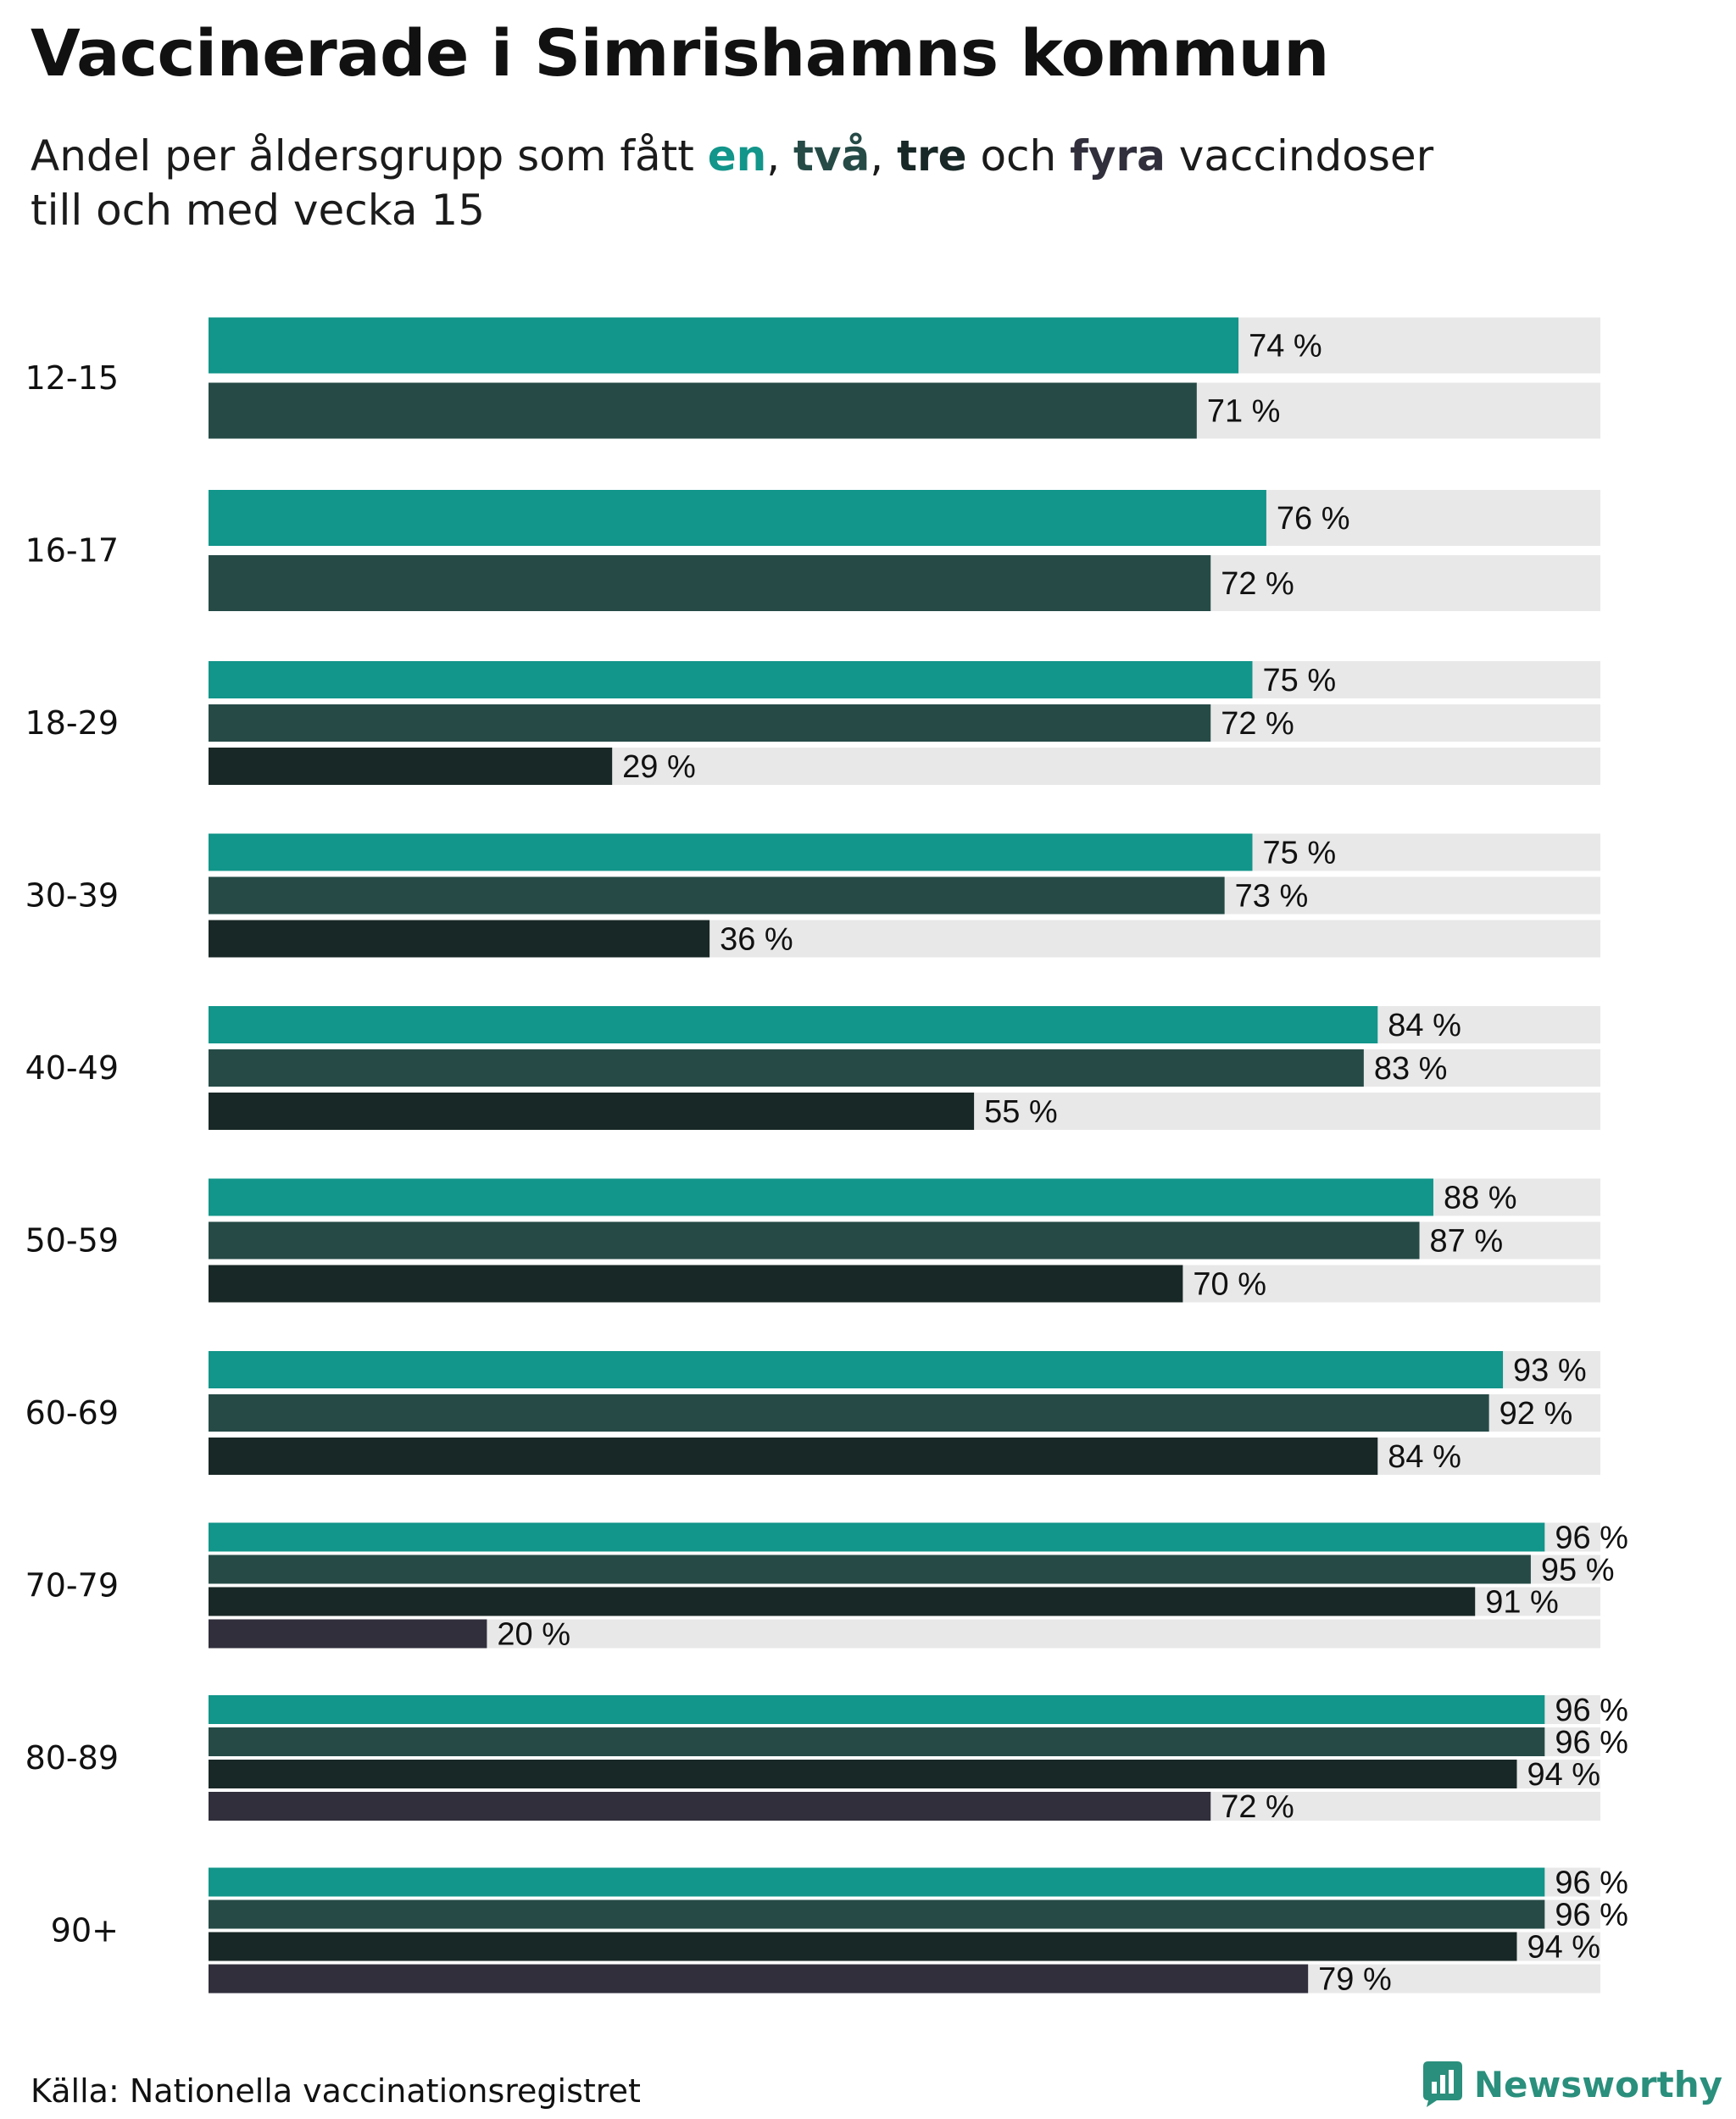 Image resolution: width=1736 pixels, height=2119 pixels. Describe the element at coordinates (756, 940) in the screenshot. I see `bar-value-label: 36 %` at that location.